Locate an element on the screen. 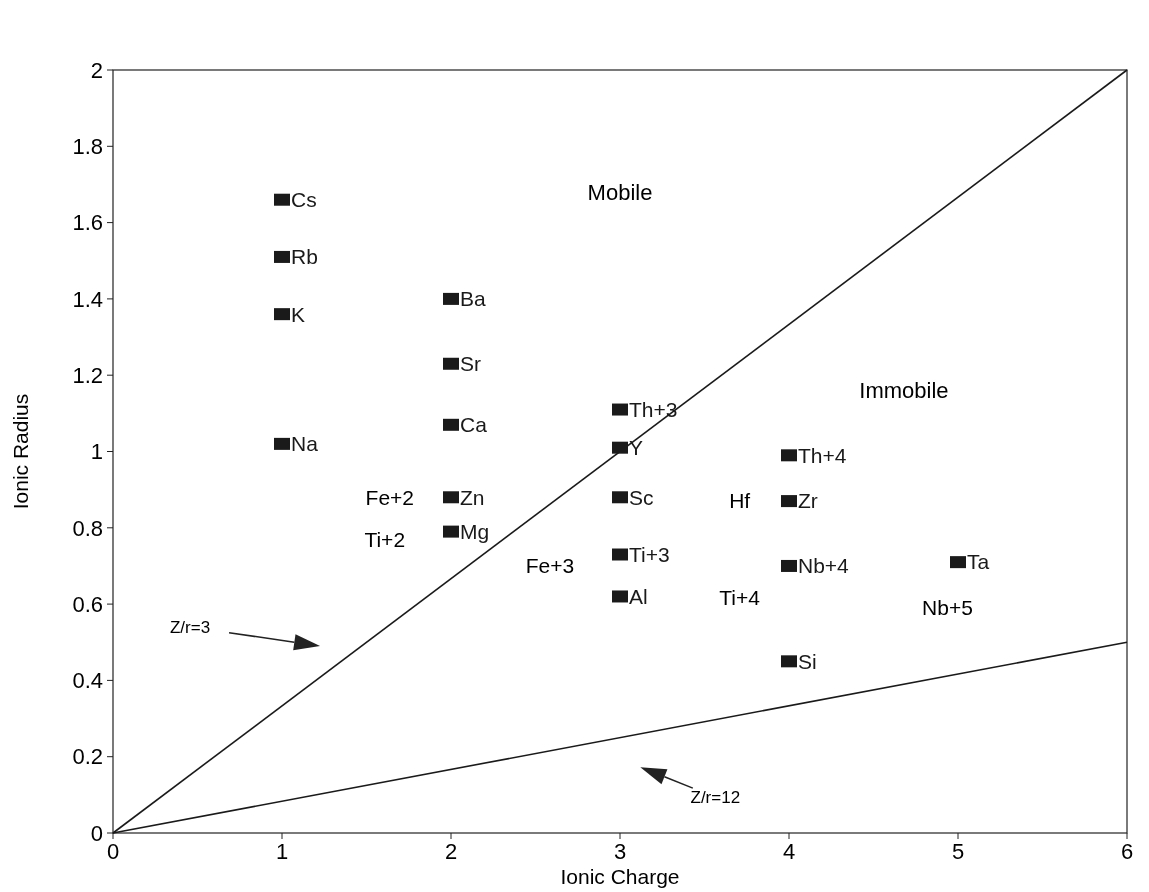  series-label: Y is located at coordinates (636, 448).